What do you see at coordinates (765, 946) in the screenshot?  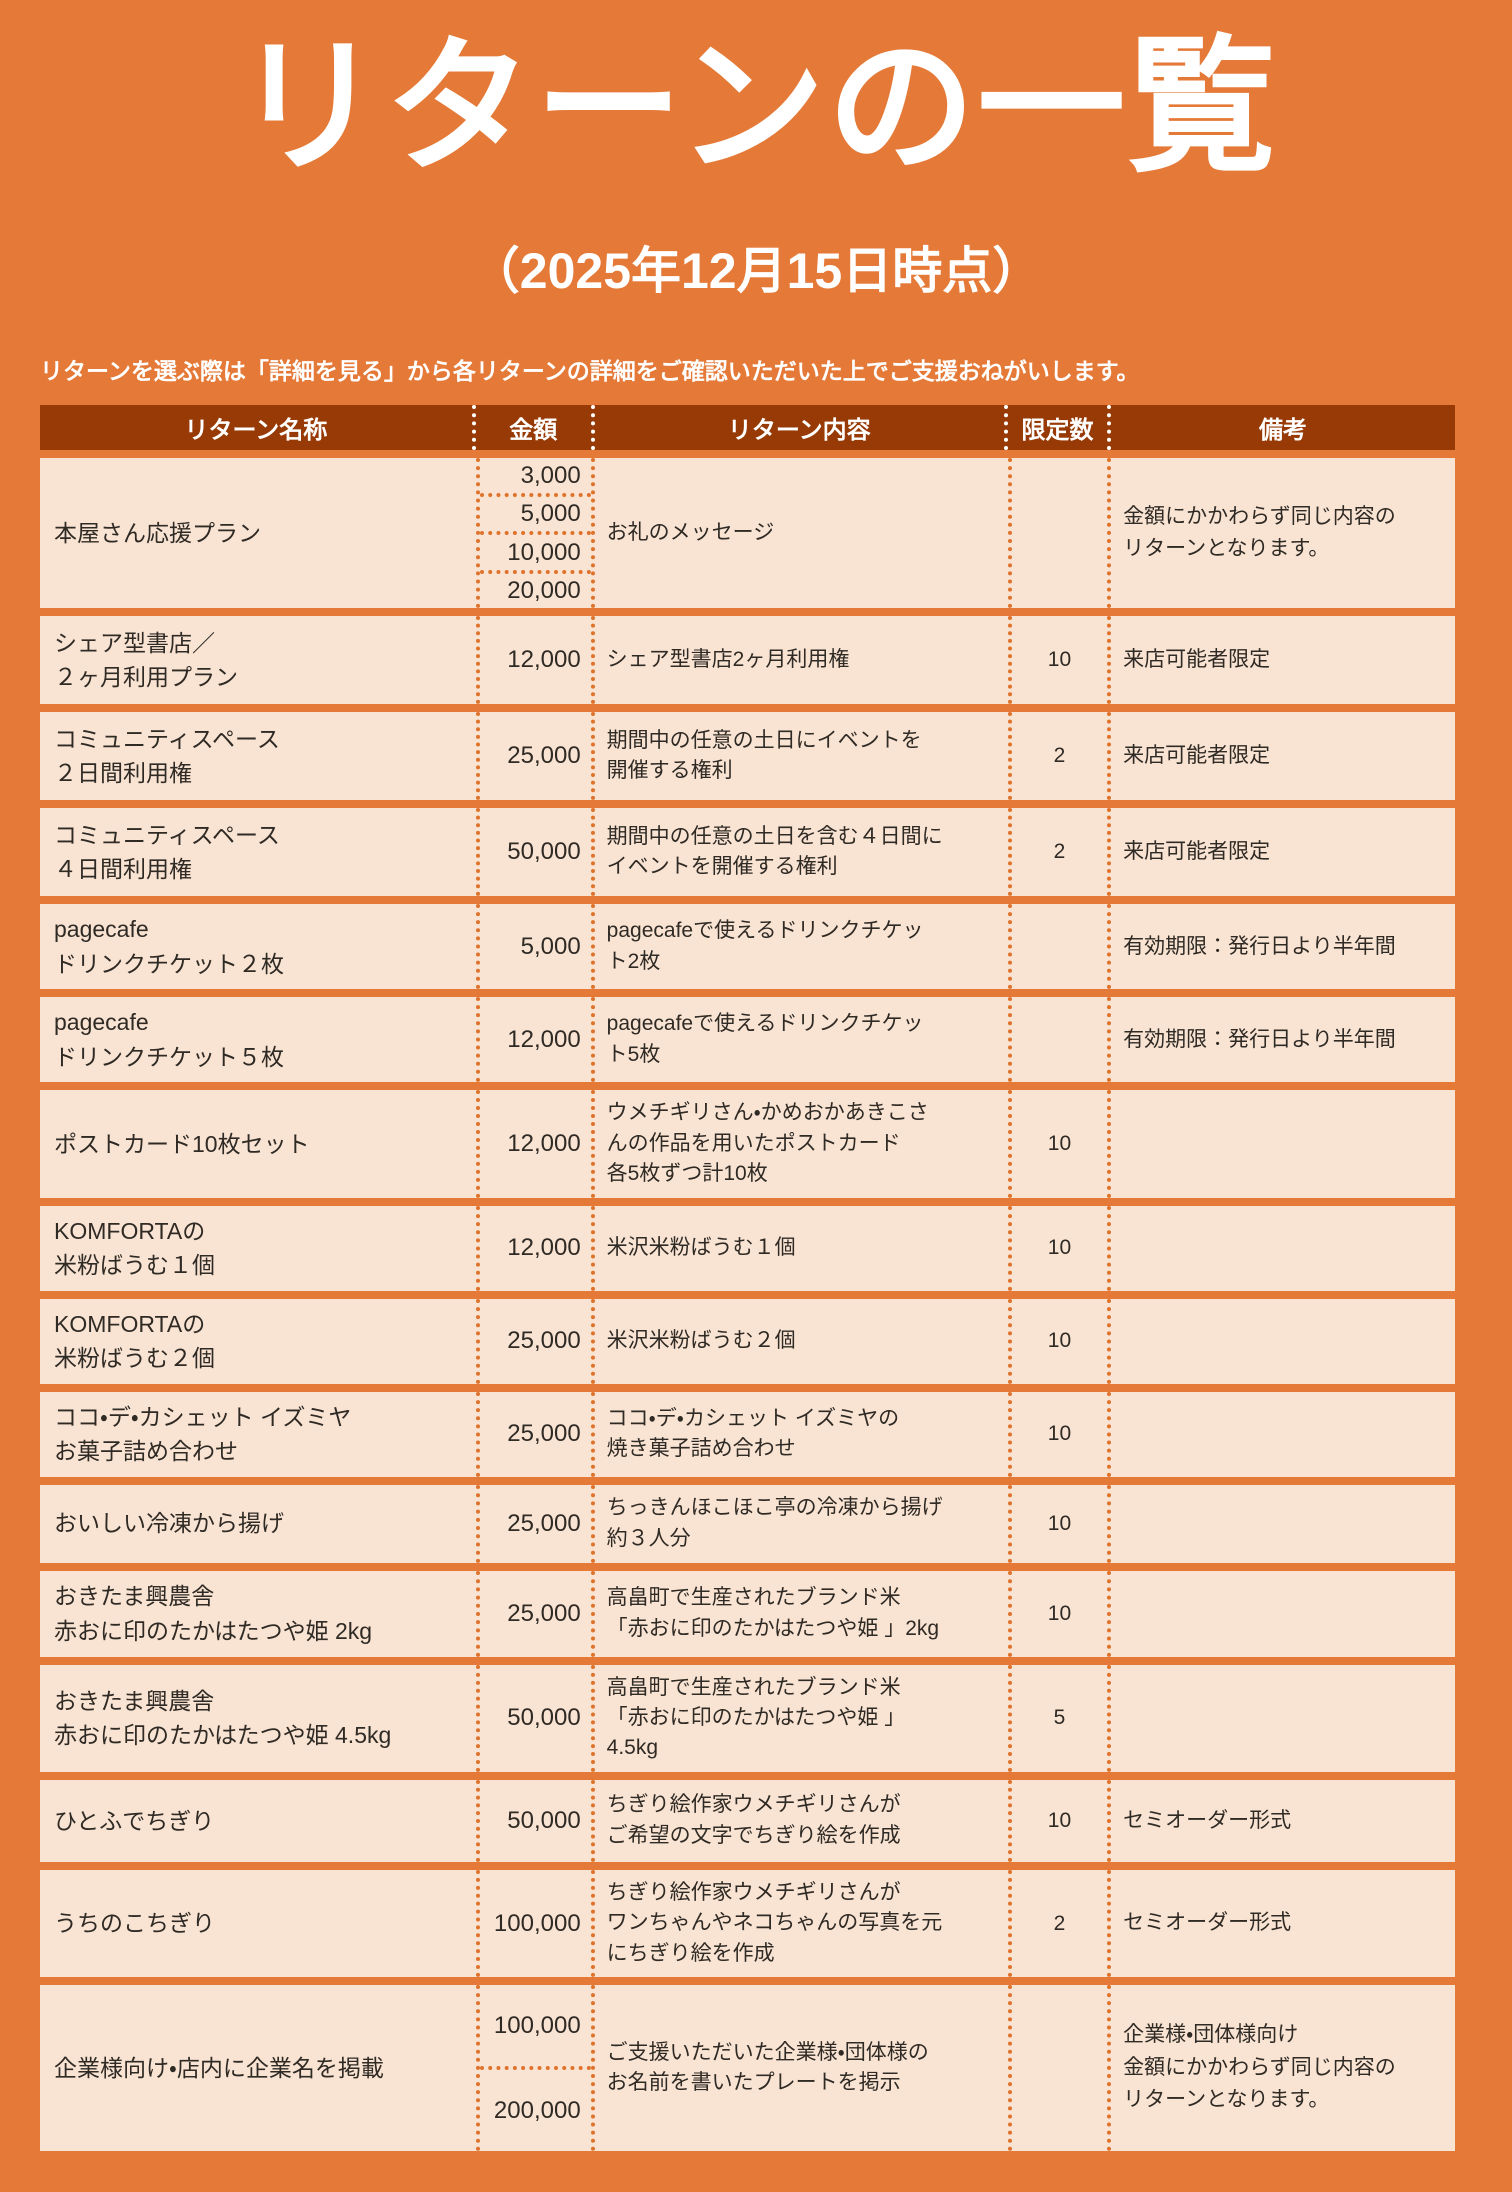 I see `return-content: pagecafeで使えるドリンクチケッ ト2枚` at bounding box center [765, 946].